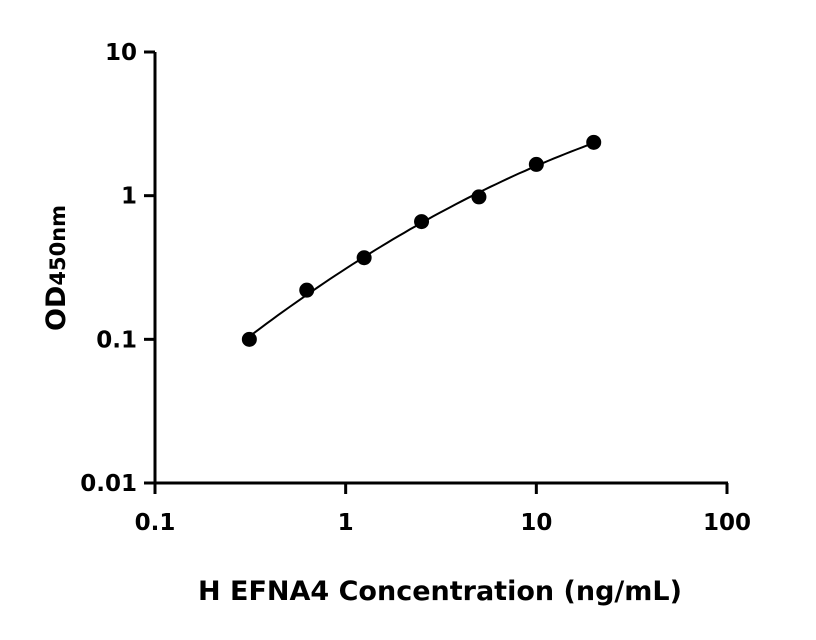 The width and height of the screenshot is (816, 640). Describe the element at coordinates (129, 197) in the screenshot. I see `y-tick-label: 1` at that location.